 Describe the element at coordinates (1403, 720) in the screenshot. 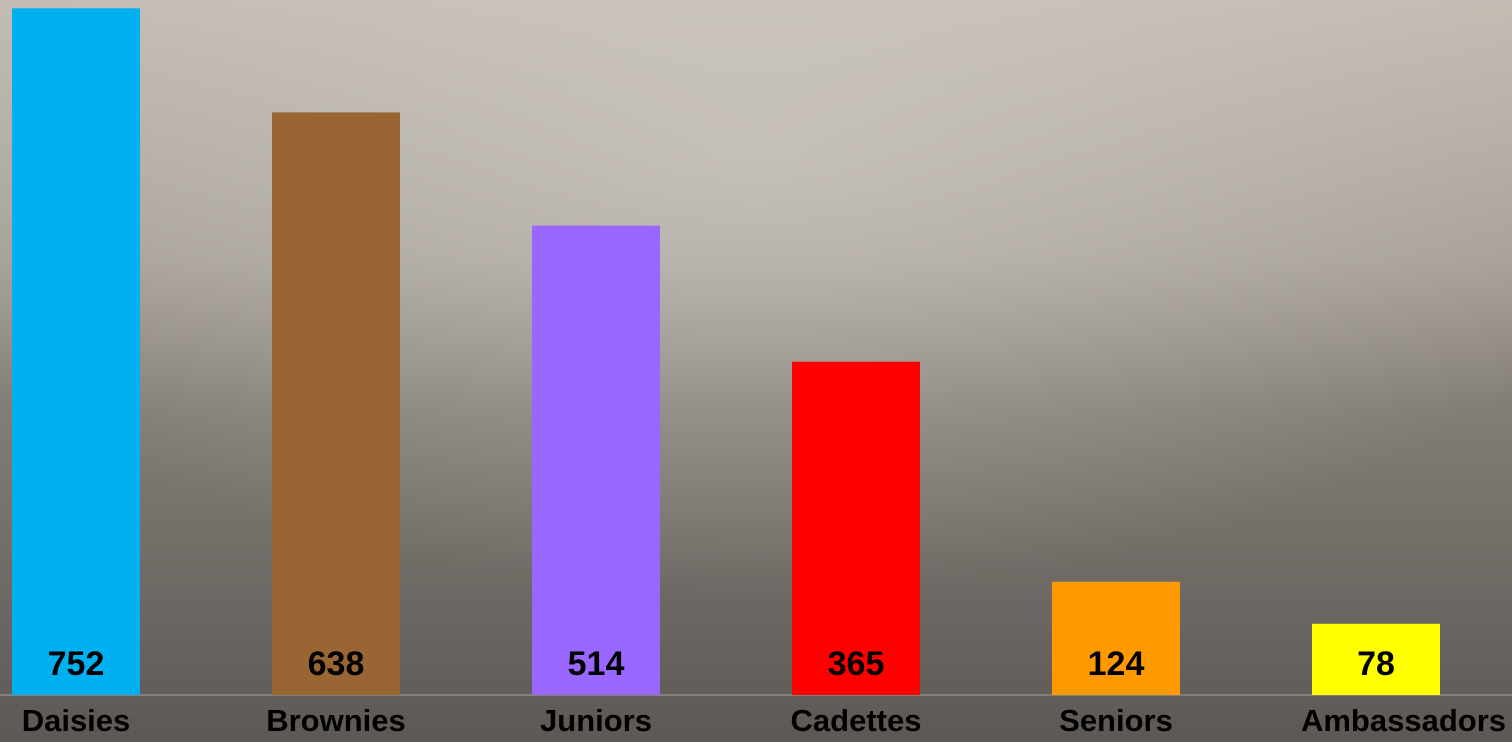

I see `x-tick-label: Ambassadors` at that location.